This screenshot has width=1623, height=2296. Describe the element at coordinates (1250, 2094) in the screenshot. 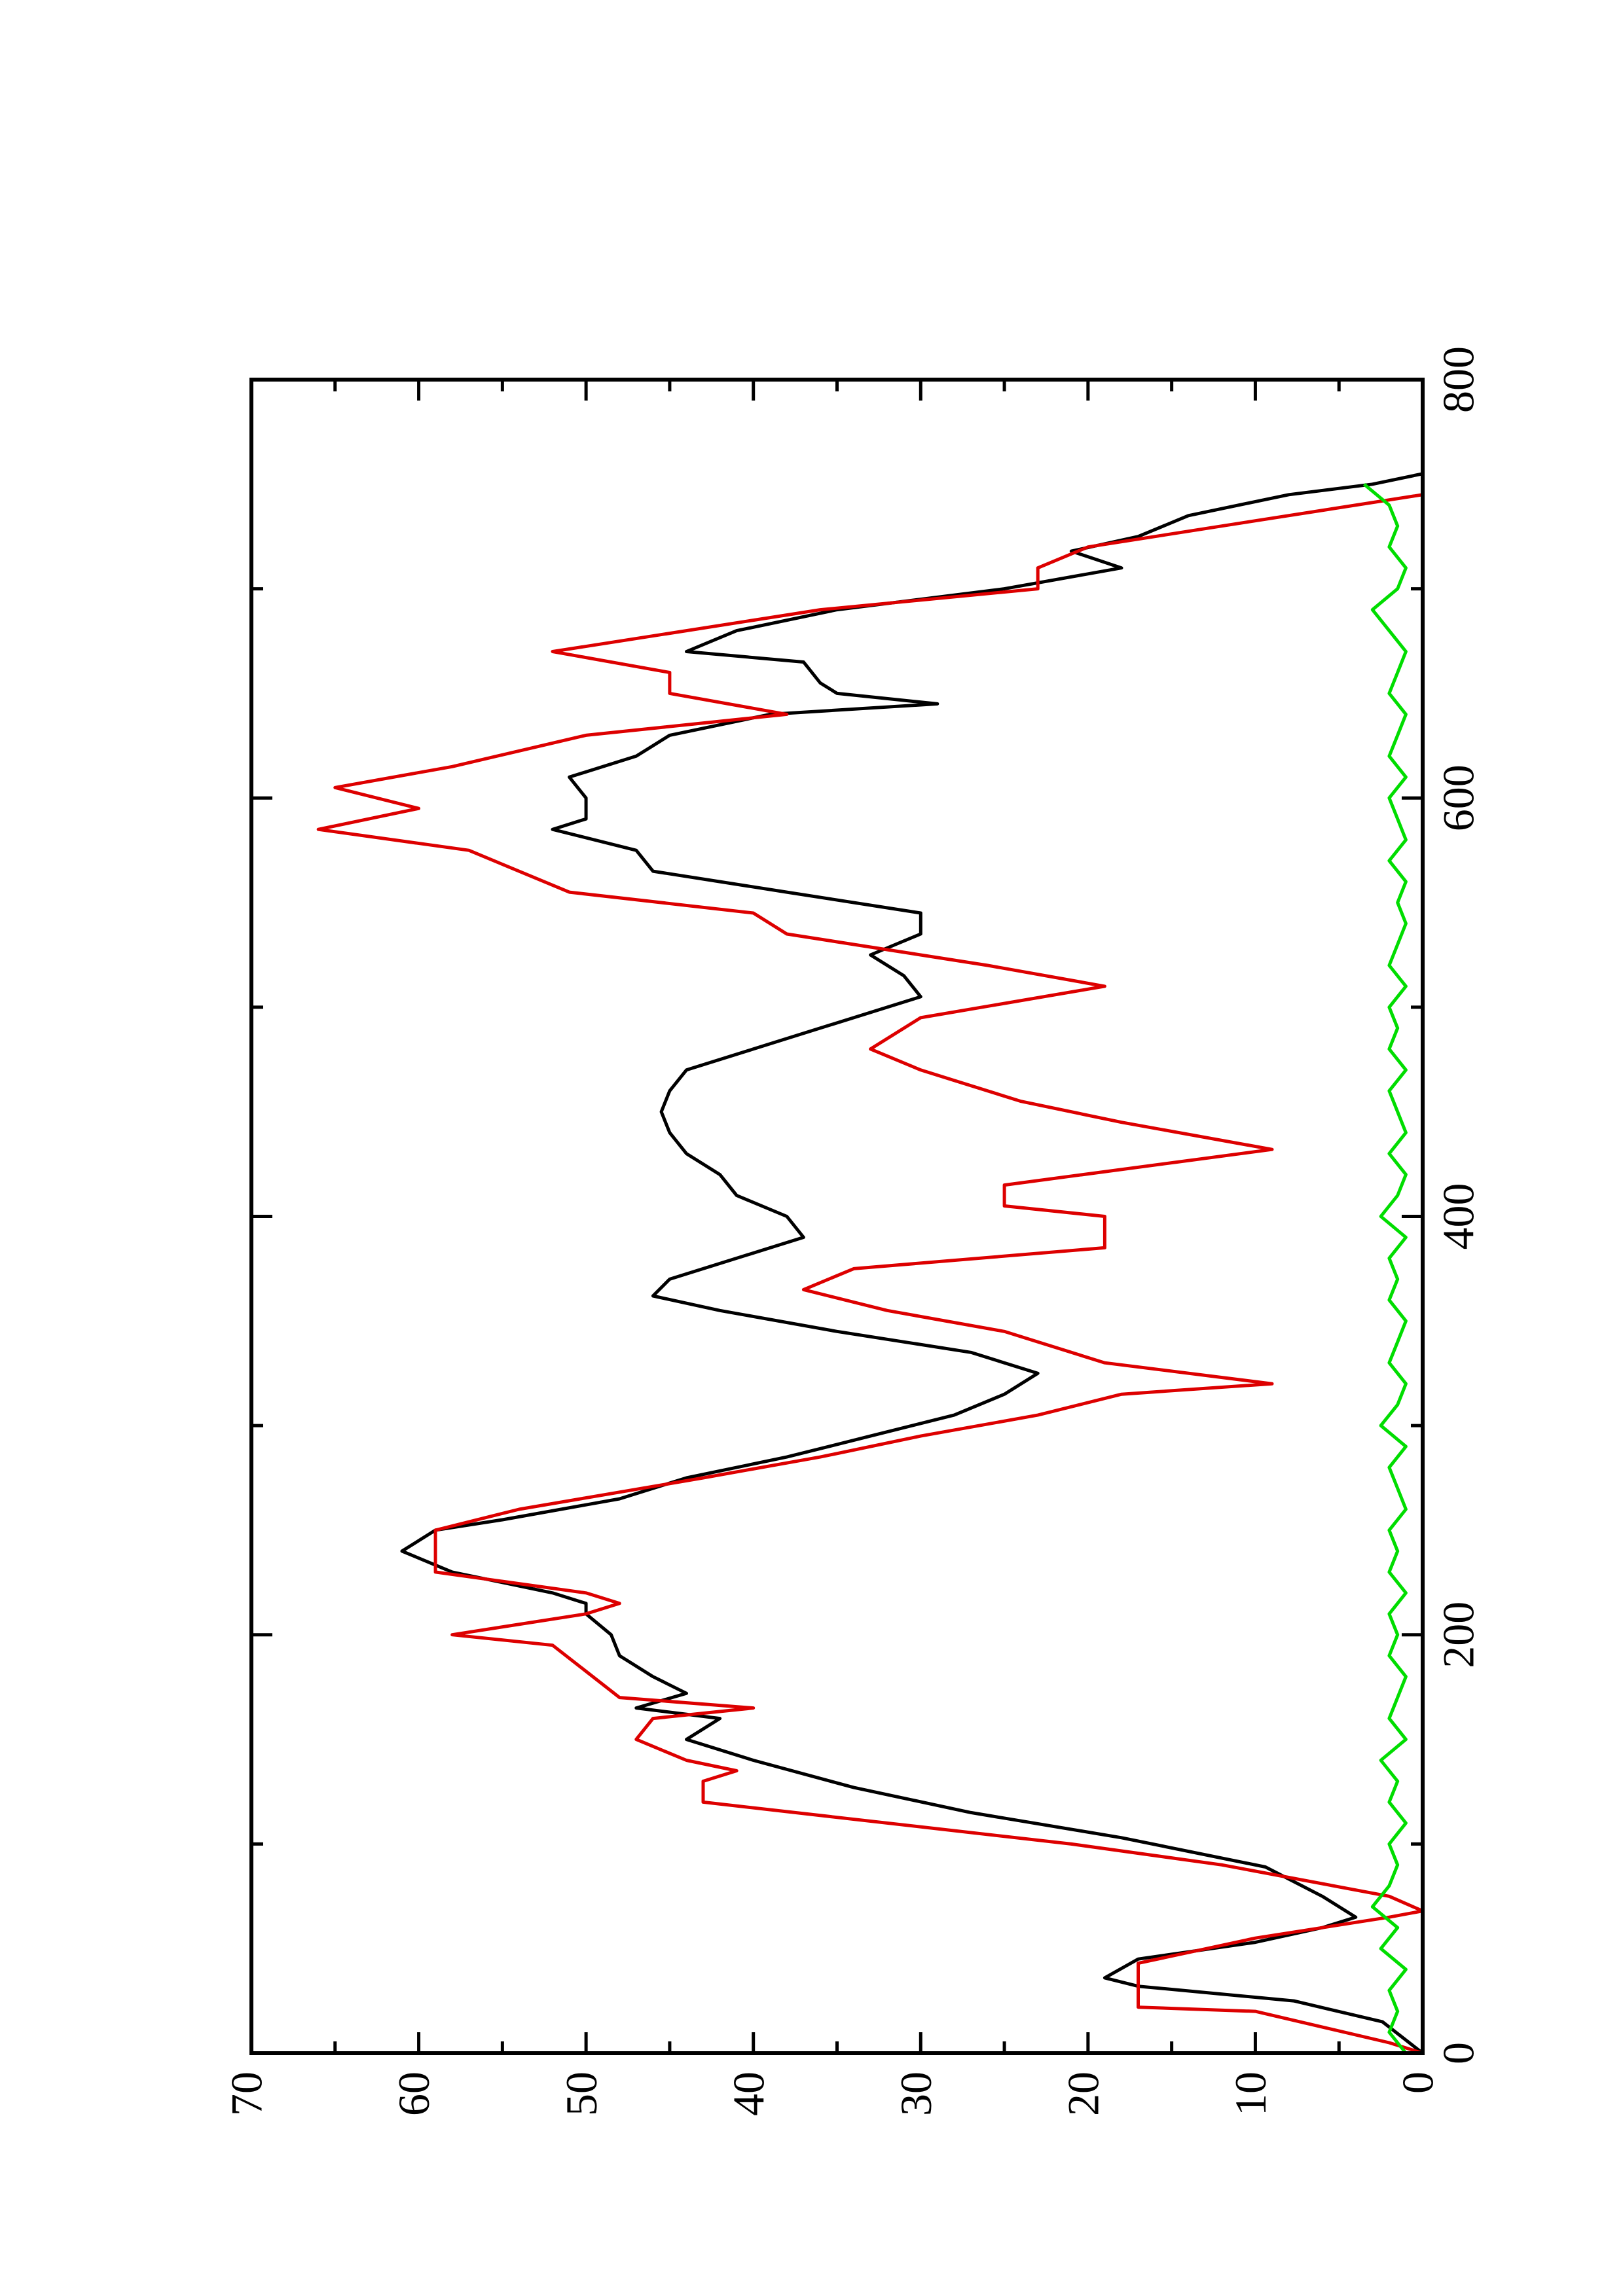

I see `y-tick-label: 10` at that location.